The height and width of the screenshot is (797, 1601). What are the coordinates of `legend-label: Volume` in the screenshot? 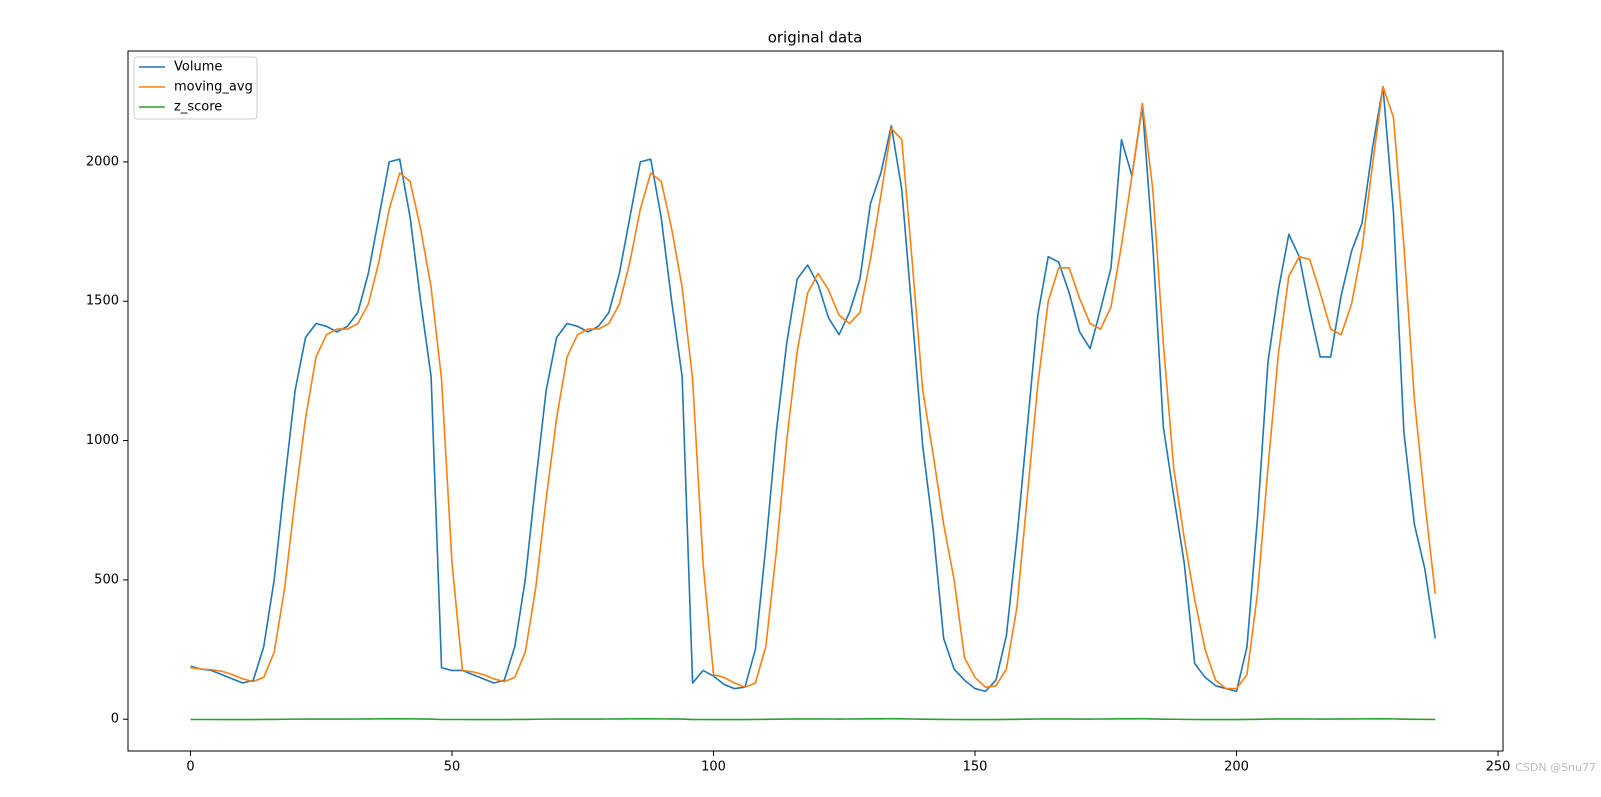 It's located at (198, 67).